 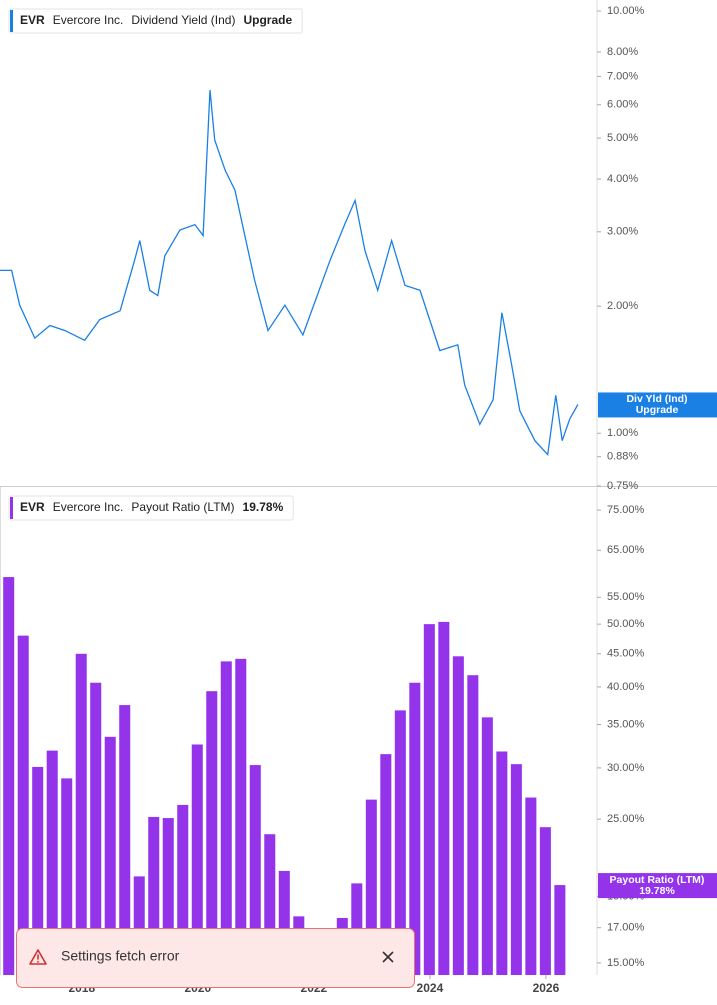 I want to click on y-tick-label: 0.88%, so click(x=622, y=457).